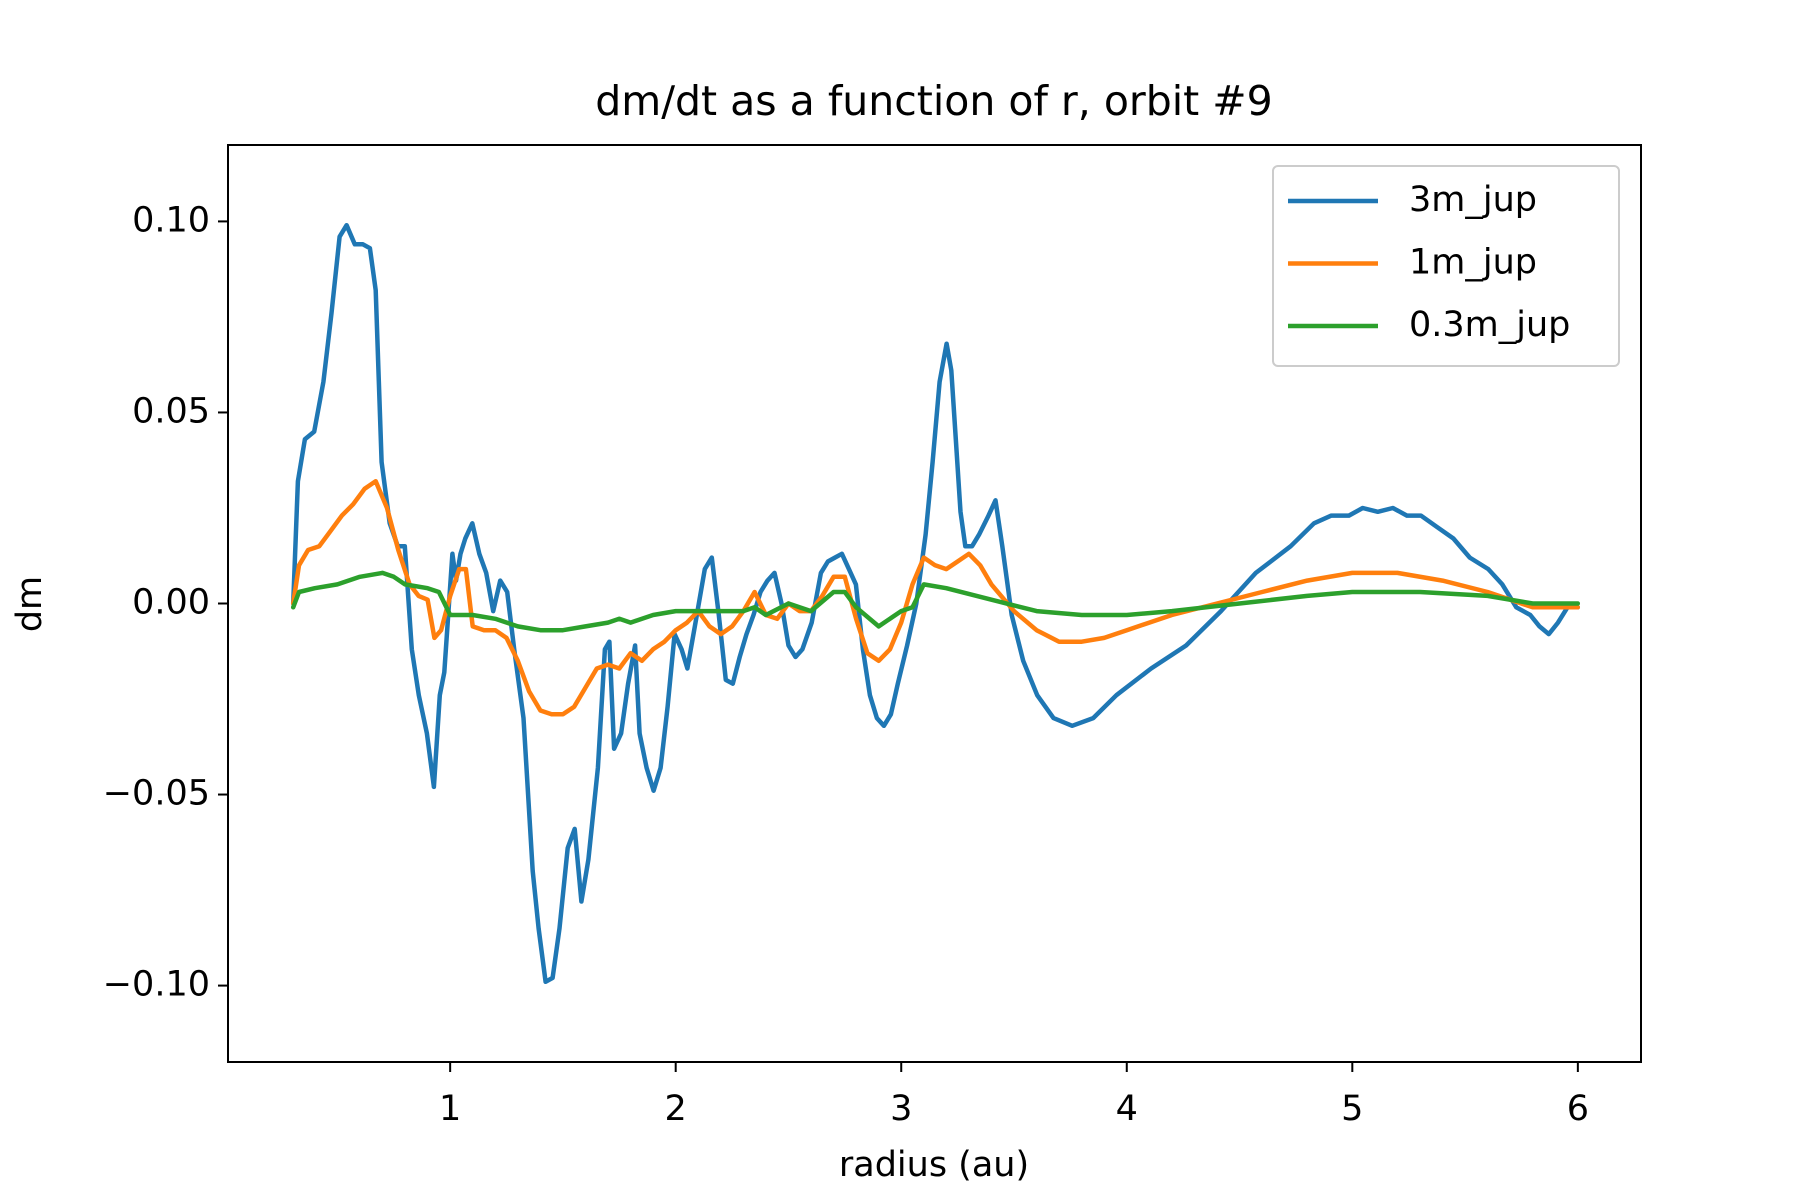 The image size is (1800, 1200). I want to click on legend-box, so click(1446, 266).